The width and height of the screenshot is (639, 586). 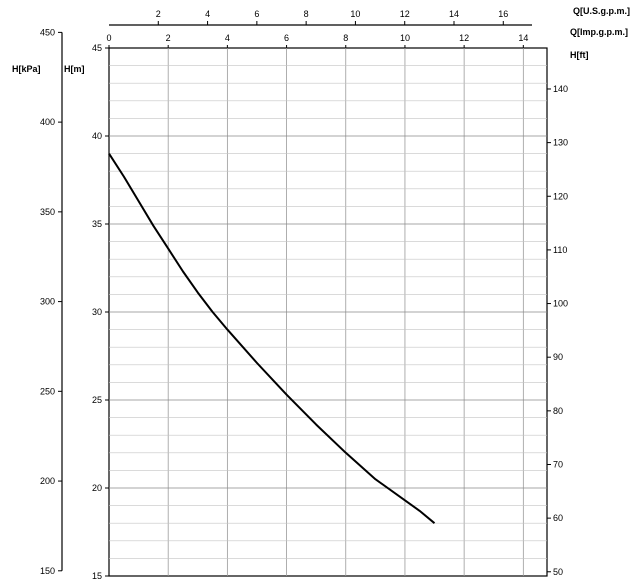 What do you see at coordinates (558, 572) in the screenshot?
I see `tick-label-h-ft: 50` at bounding box center [558, 572].